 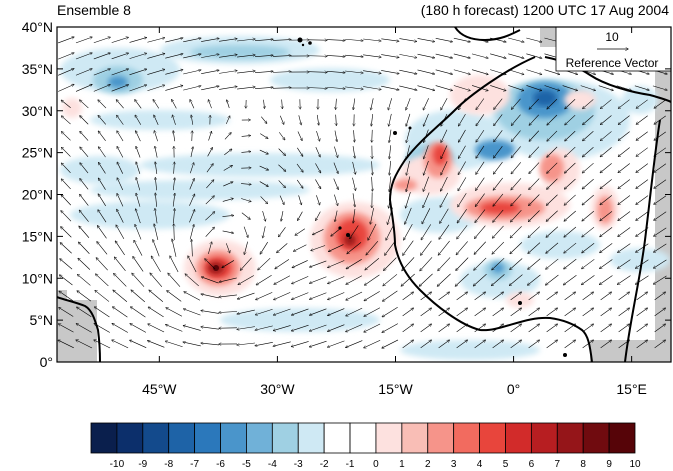 What do you see at coordinates (37, 27) in the screenshot?
I see `lat-tick-label: 40°N` at bounding box center [37, 27].